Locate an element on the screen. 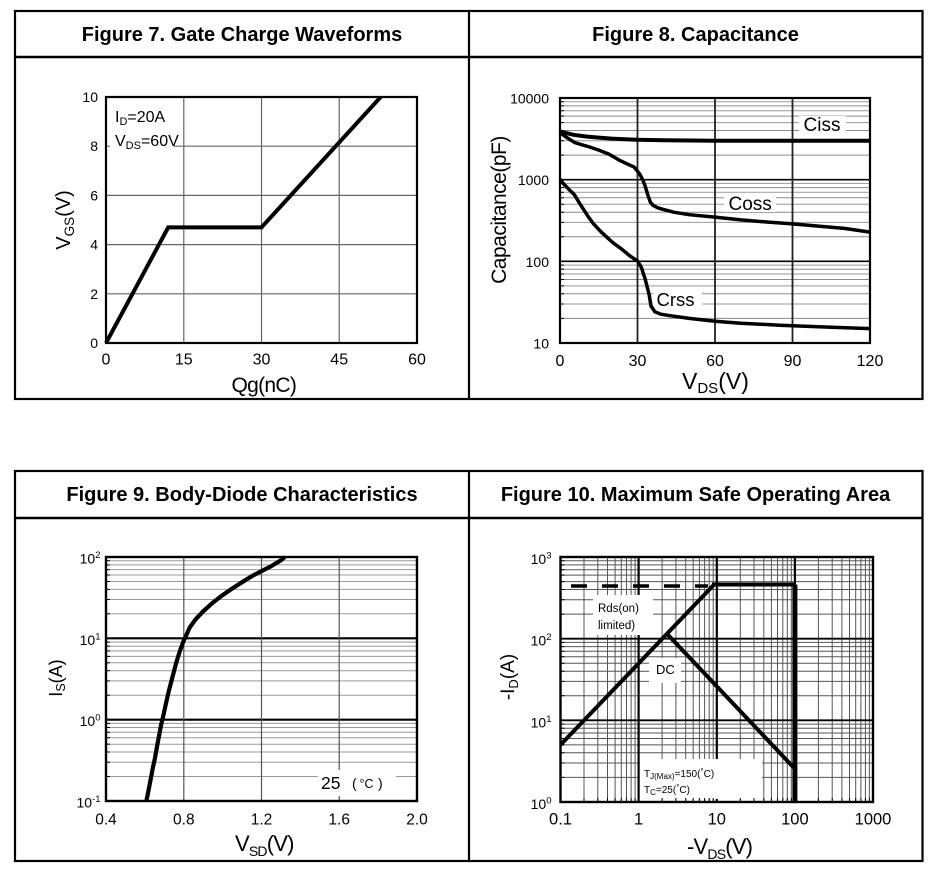 The width and height of the screenshot is (944, 890). svg-text: -ID(A) is located at coordinates (509, 677).